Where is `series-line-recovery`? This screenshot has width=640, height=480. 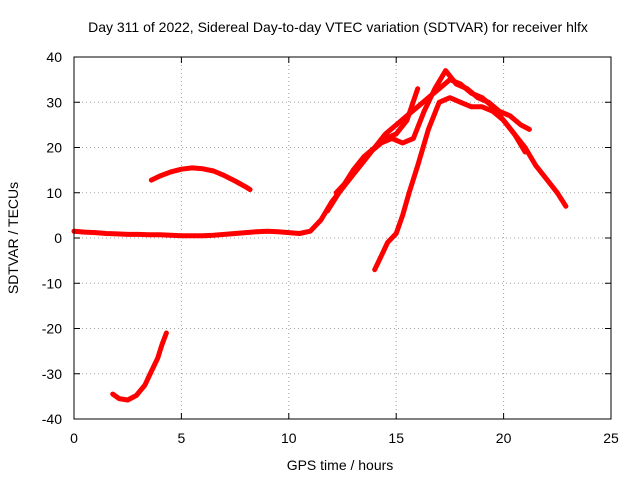
series-line-recovery is located at coordinates (450, 184).